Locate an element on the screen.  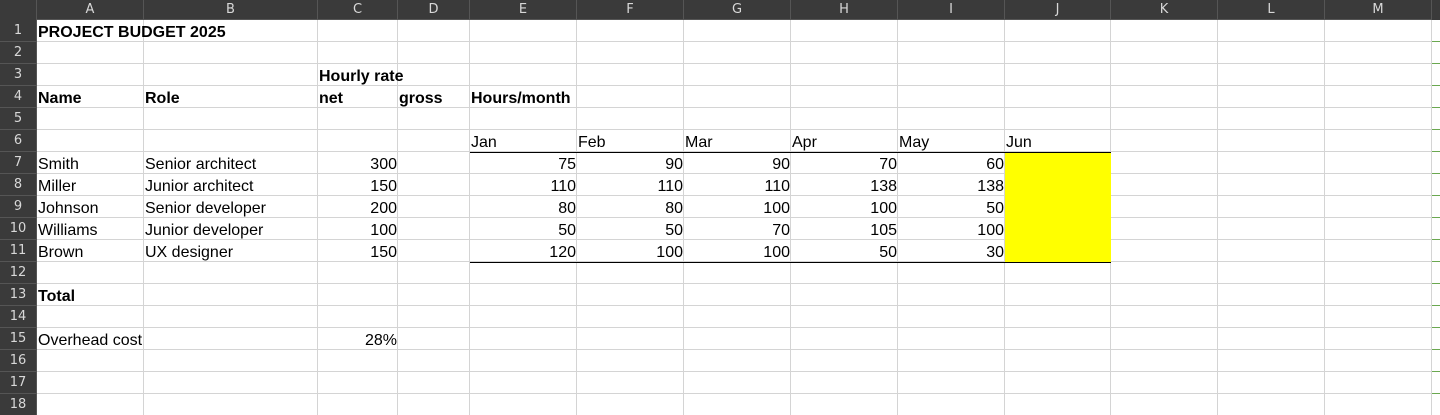
hourly-rate-header: Hourly rate is located at coordinates (361, 76).